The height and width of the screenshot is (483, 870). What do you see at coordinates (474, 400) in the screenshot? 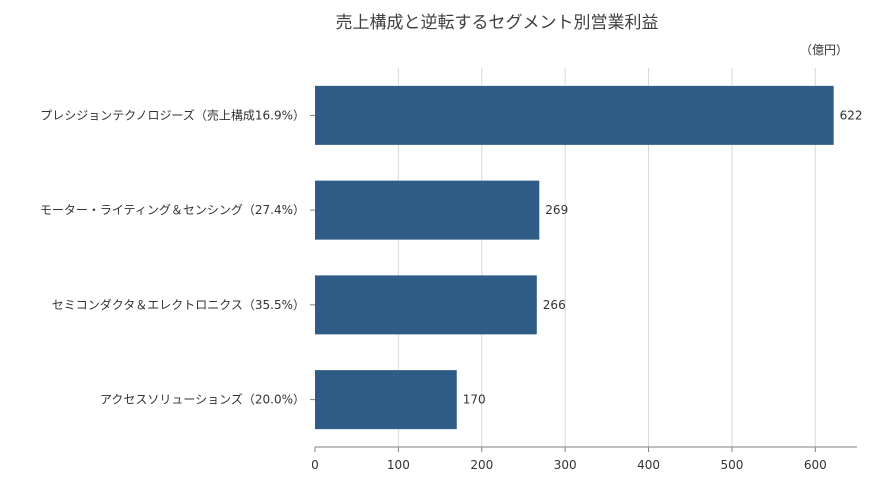
I see `value-label: 170` at bounding box center [474, 400].